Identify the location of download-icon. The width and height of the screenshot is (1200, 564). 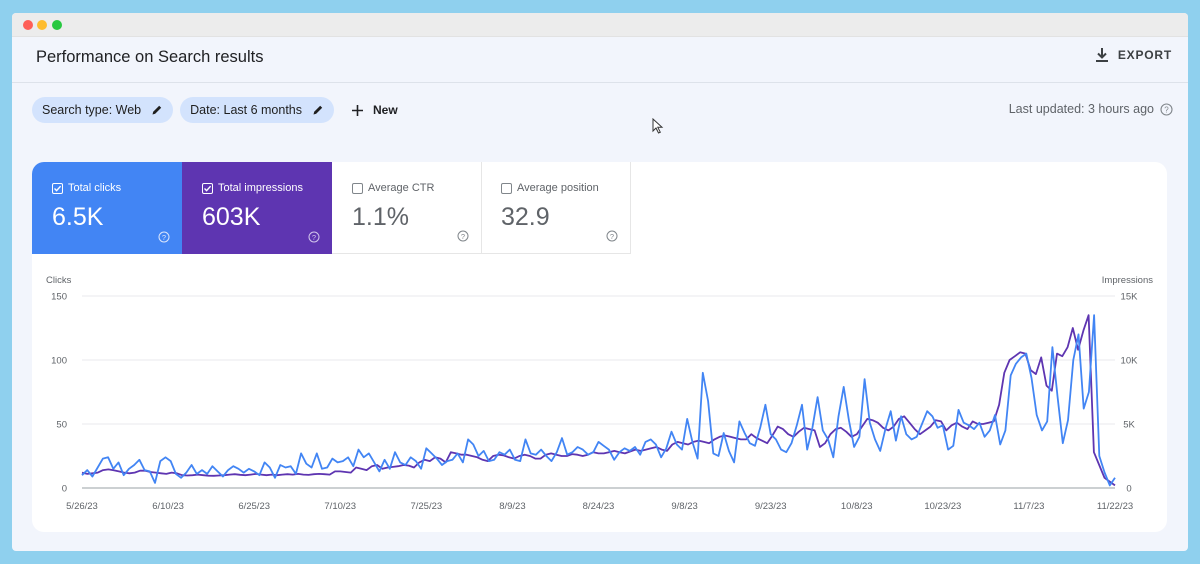
(1101, 55).